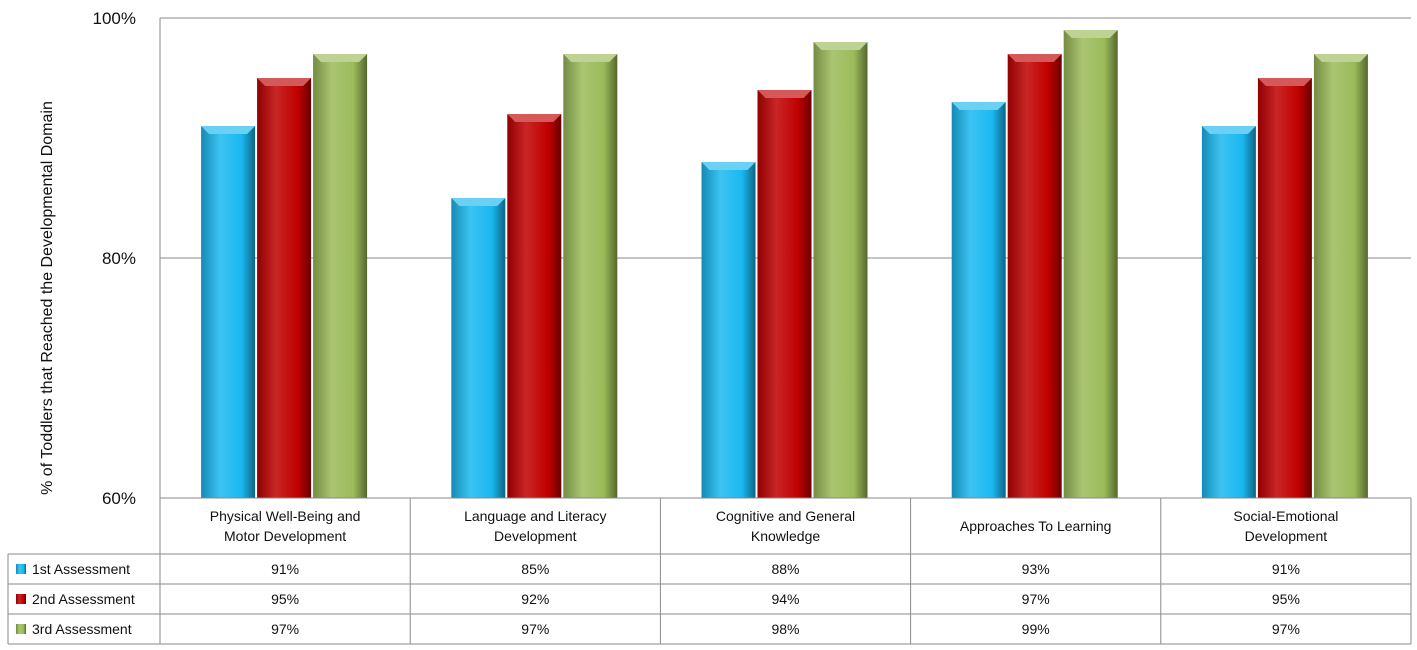 Image resolution: width=1417 pixels, height=650 pixels. I want to click on y-tick-label: 60%, so click(119, 498).